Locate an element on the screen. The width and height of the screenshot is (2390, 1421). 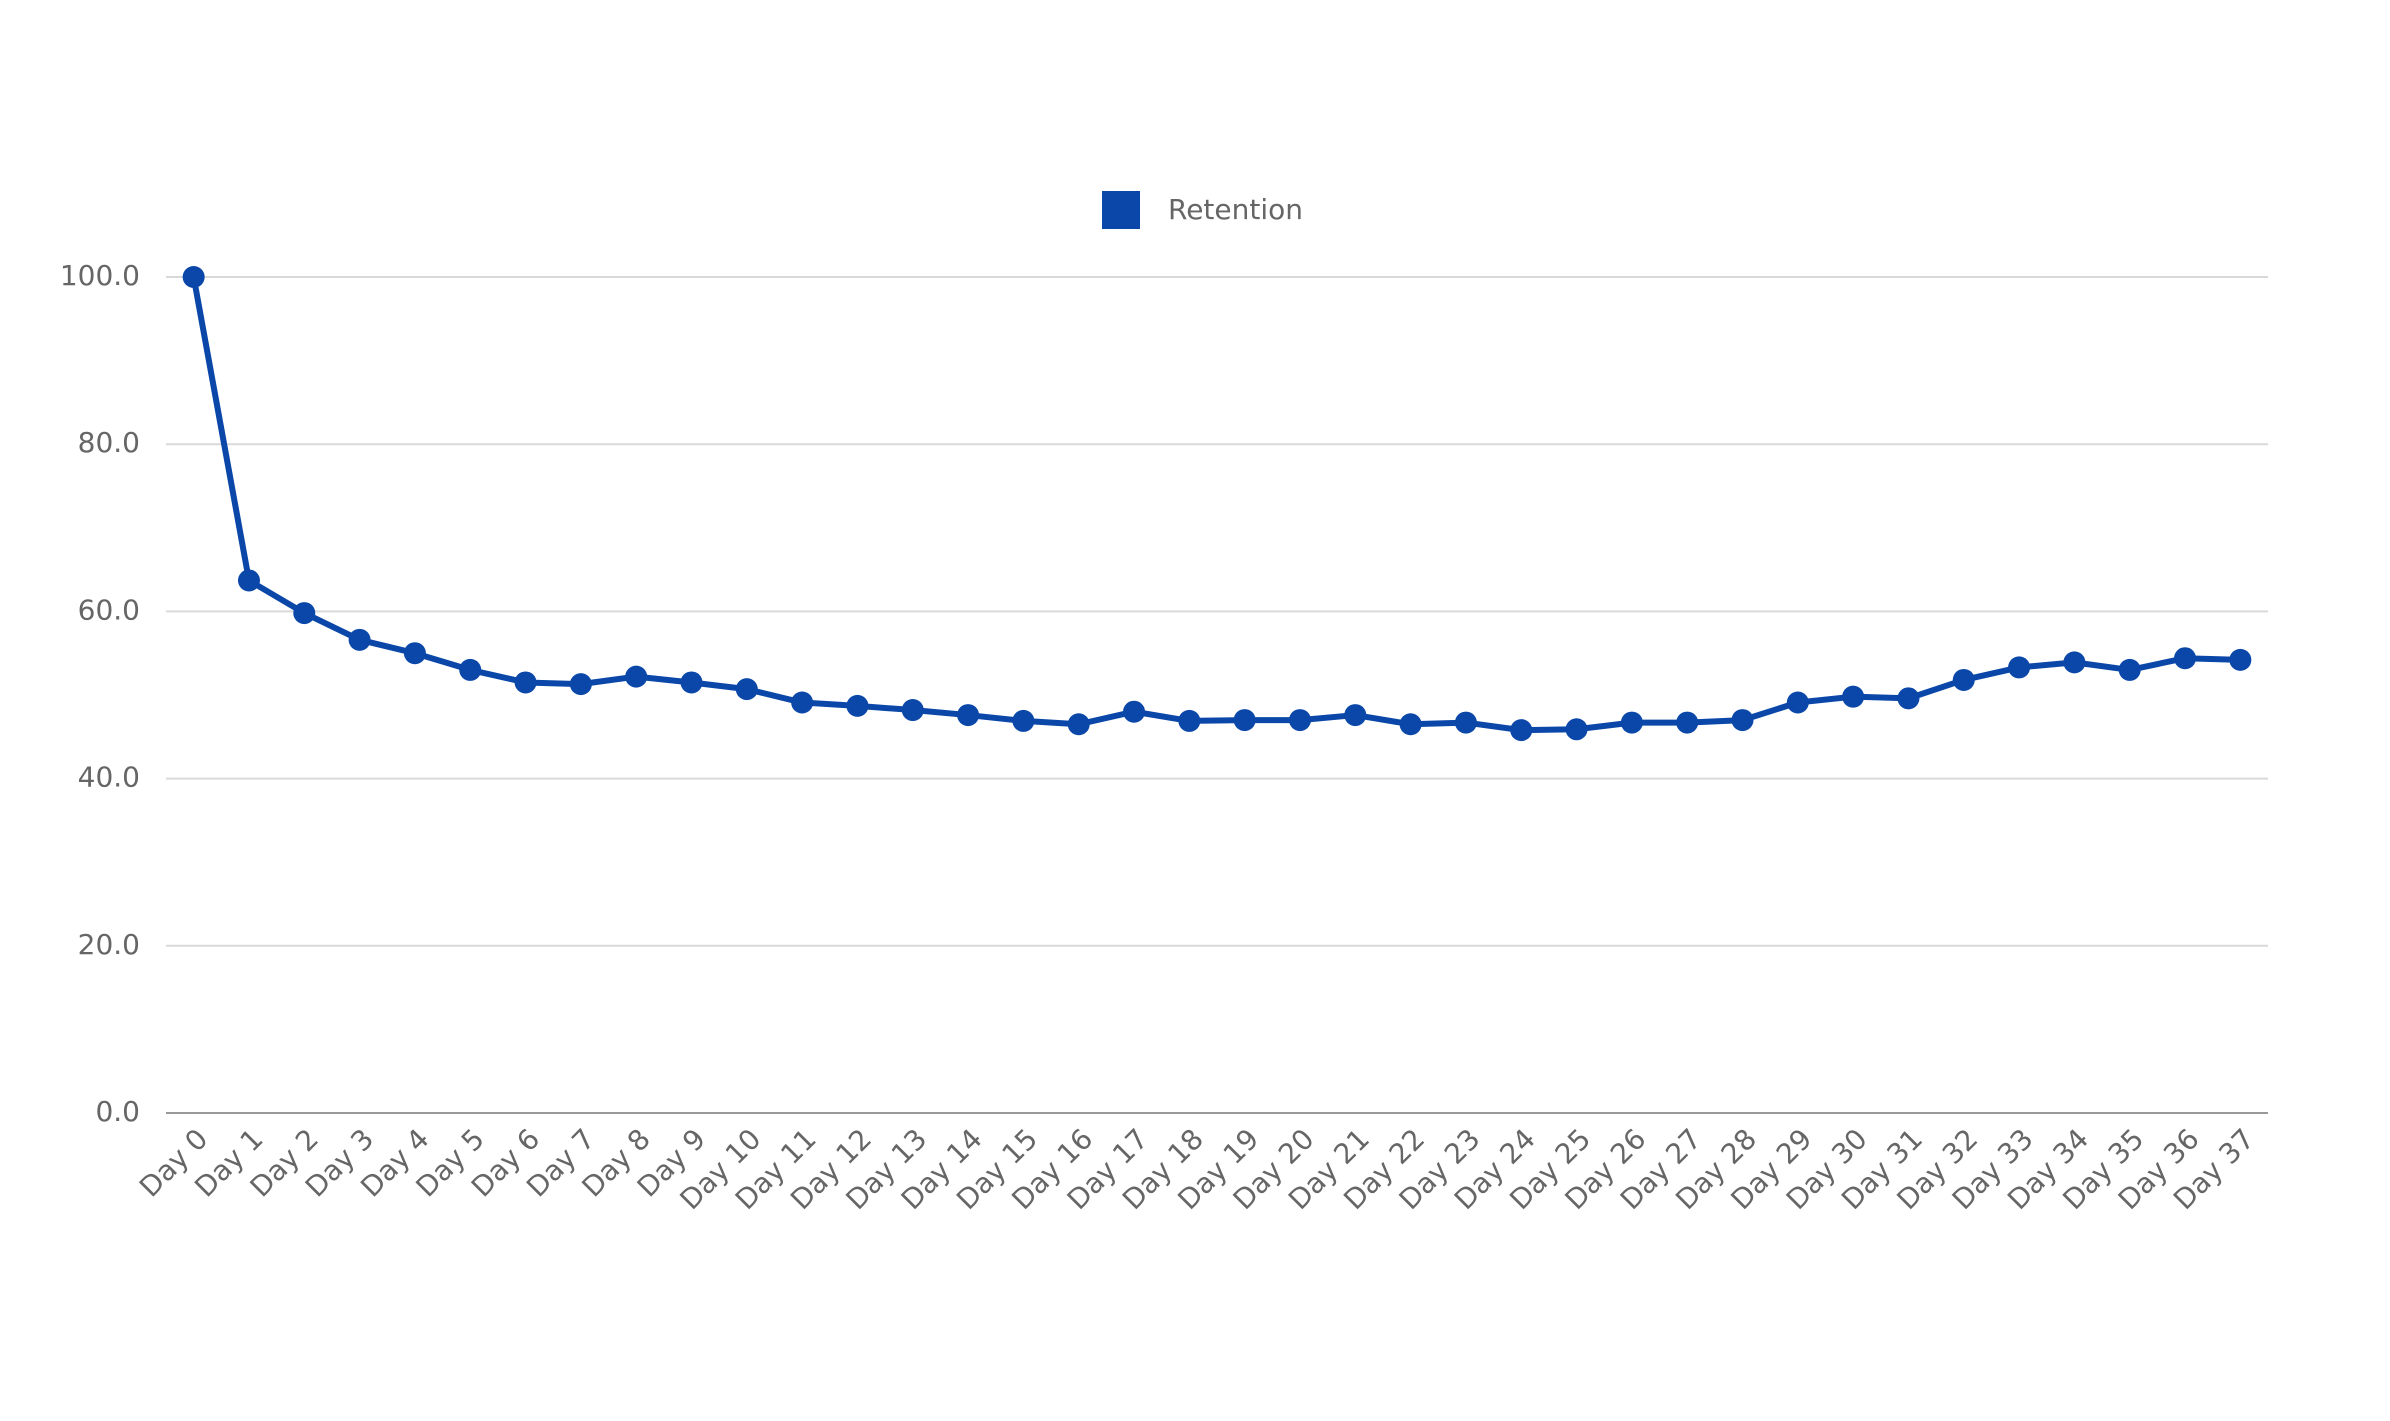
legend-label: Retention is located at coordinates (1235, 209).